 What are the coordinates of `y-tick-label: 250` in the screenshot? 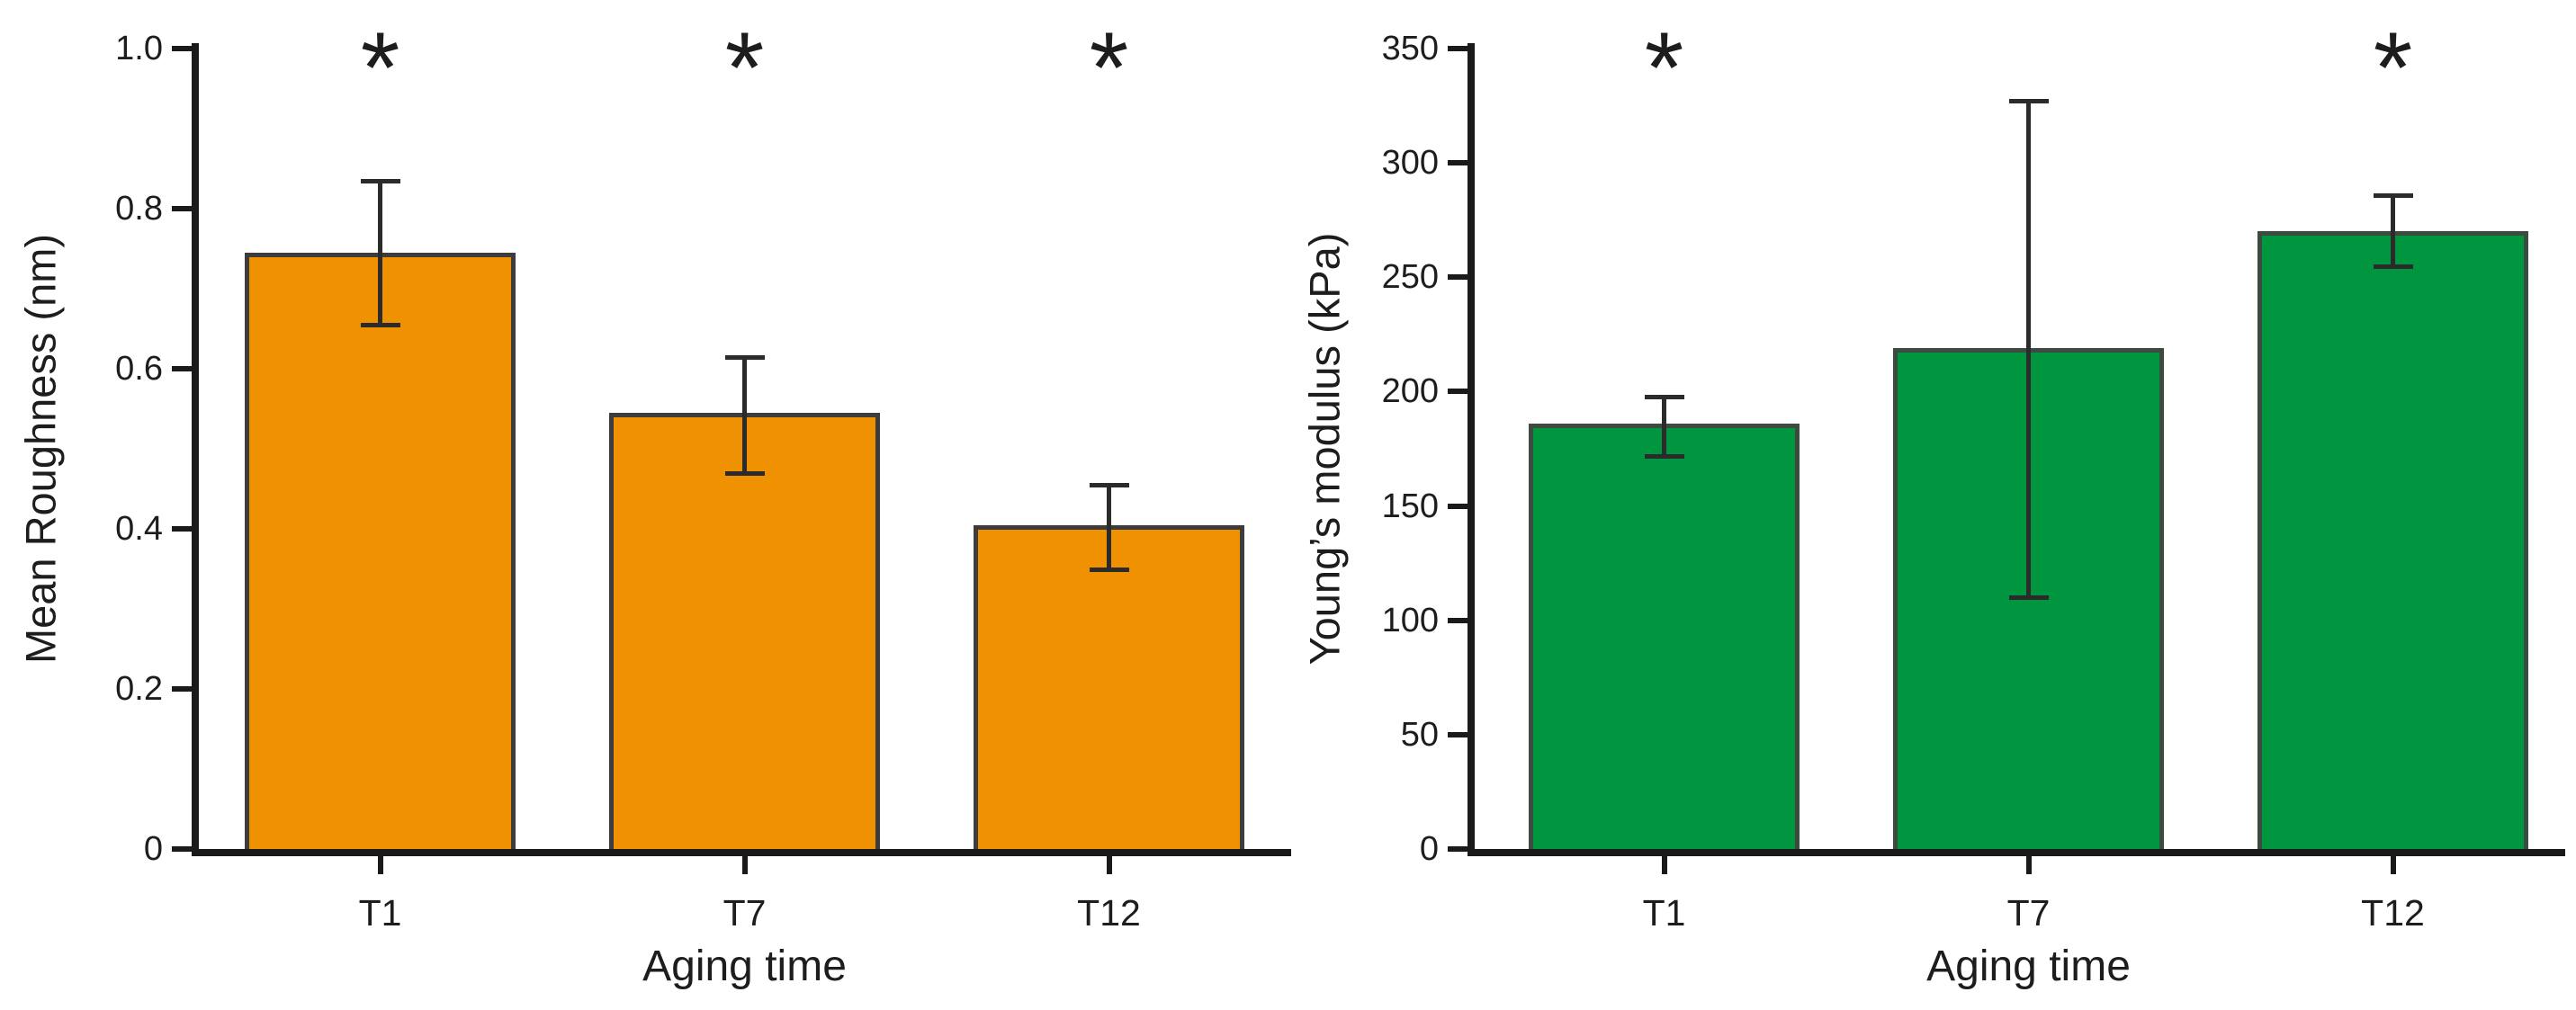 It's located at (1410, 278).